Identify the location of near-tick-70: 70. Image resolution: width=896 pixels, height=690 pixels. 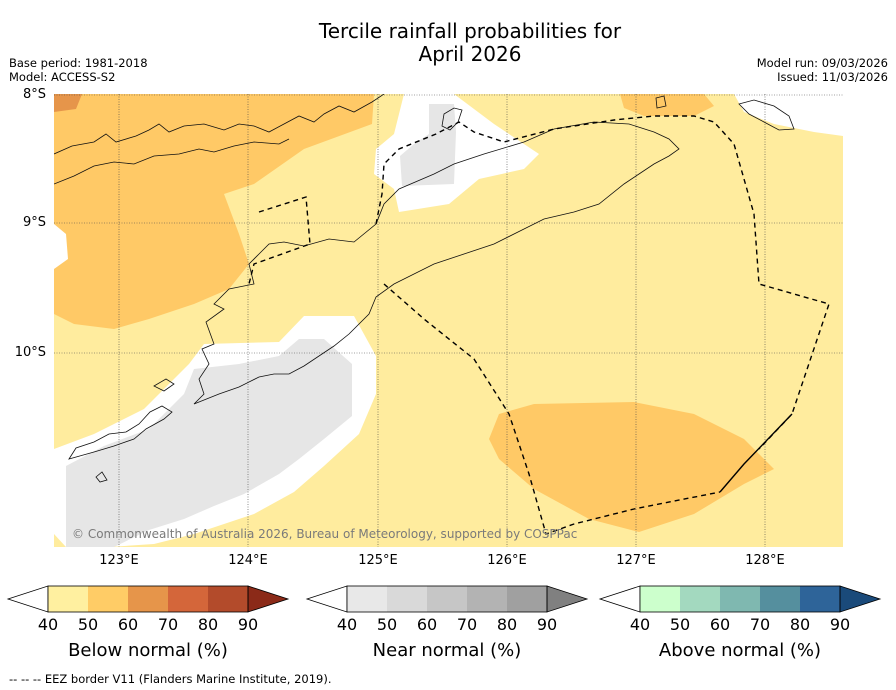
(467, 624).